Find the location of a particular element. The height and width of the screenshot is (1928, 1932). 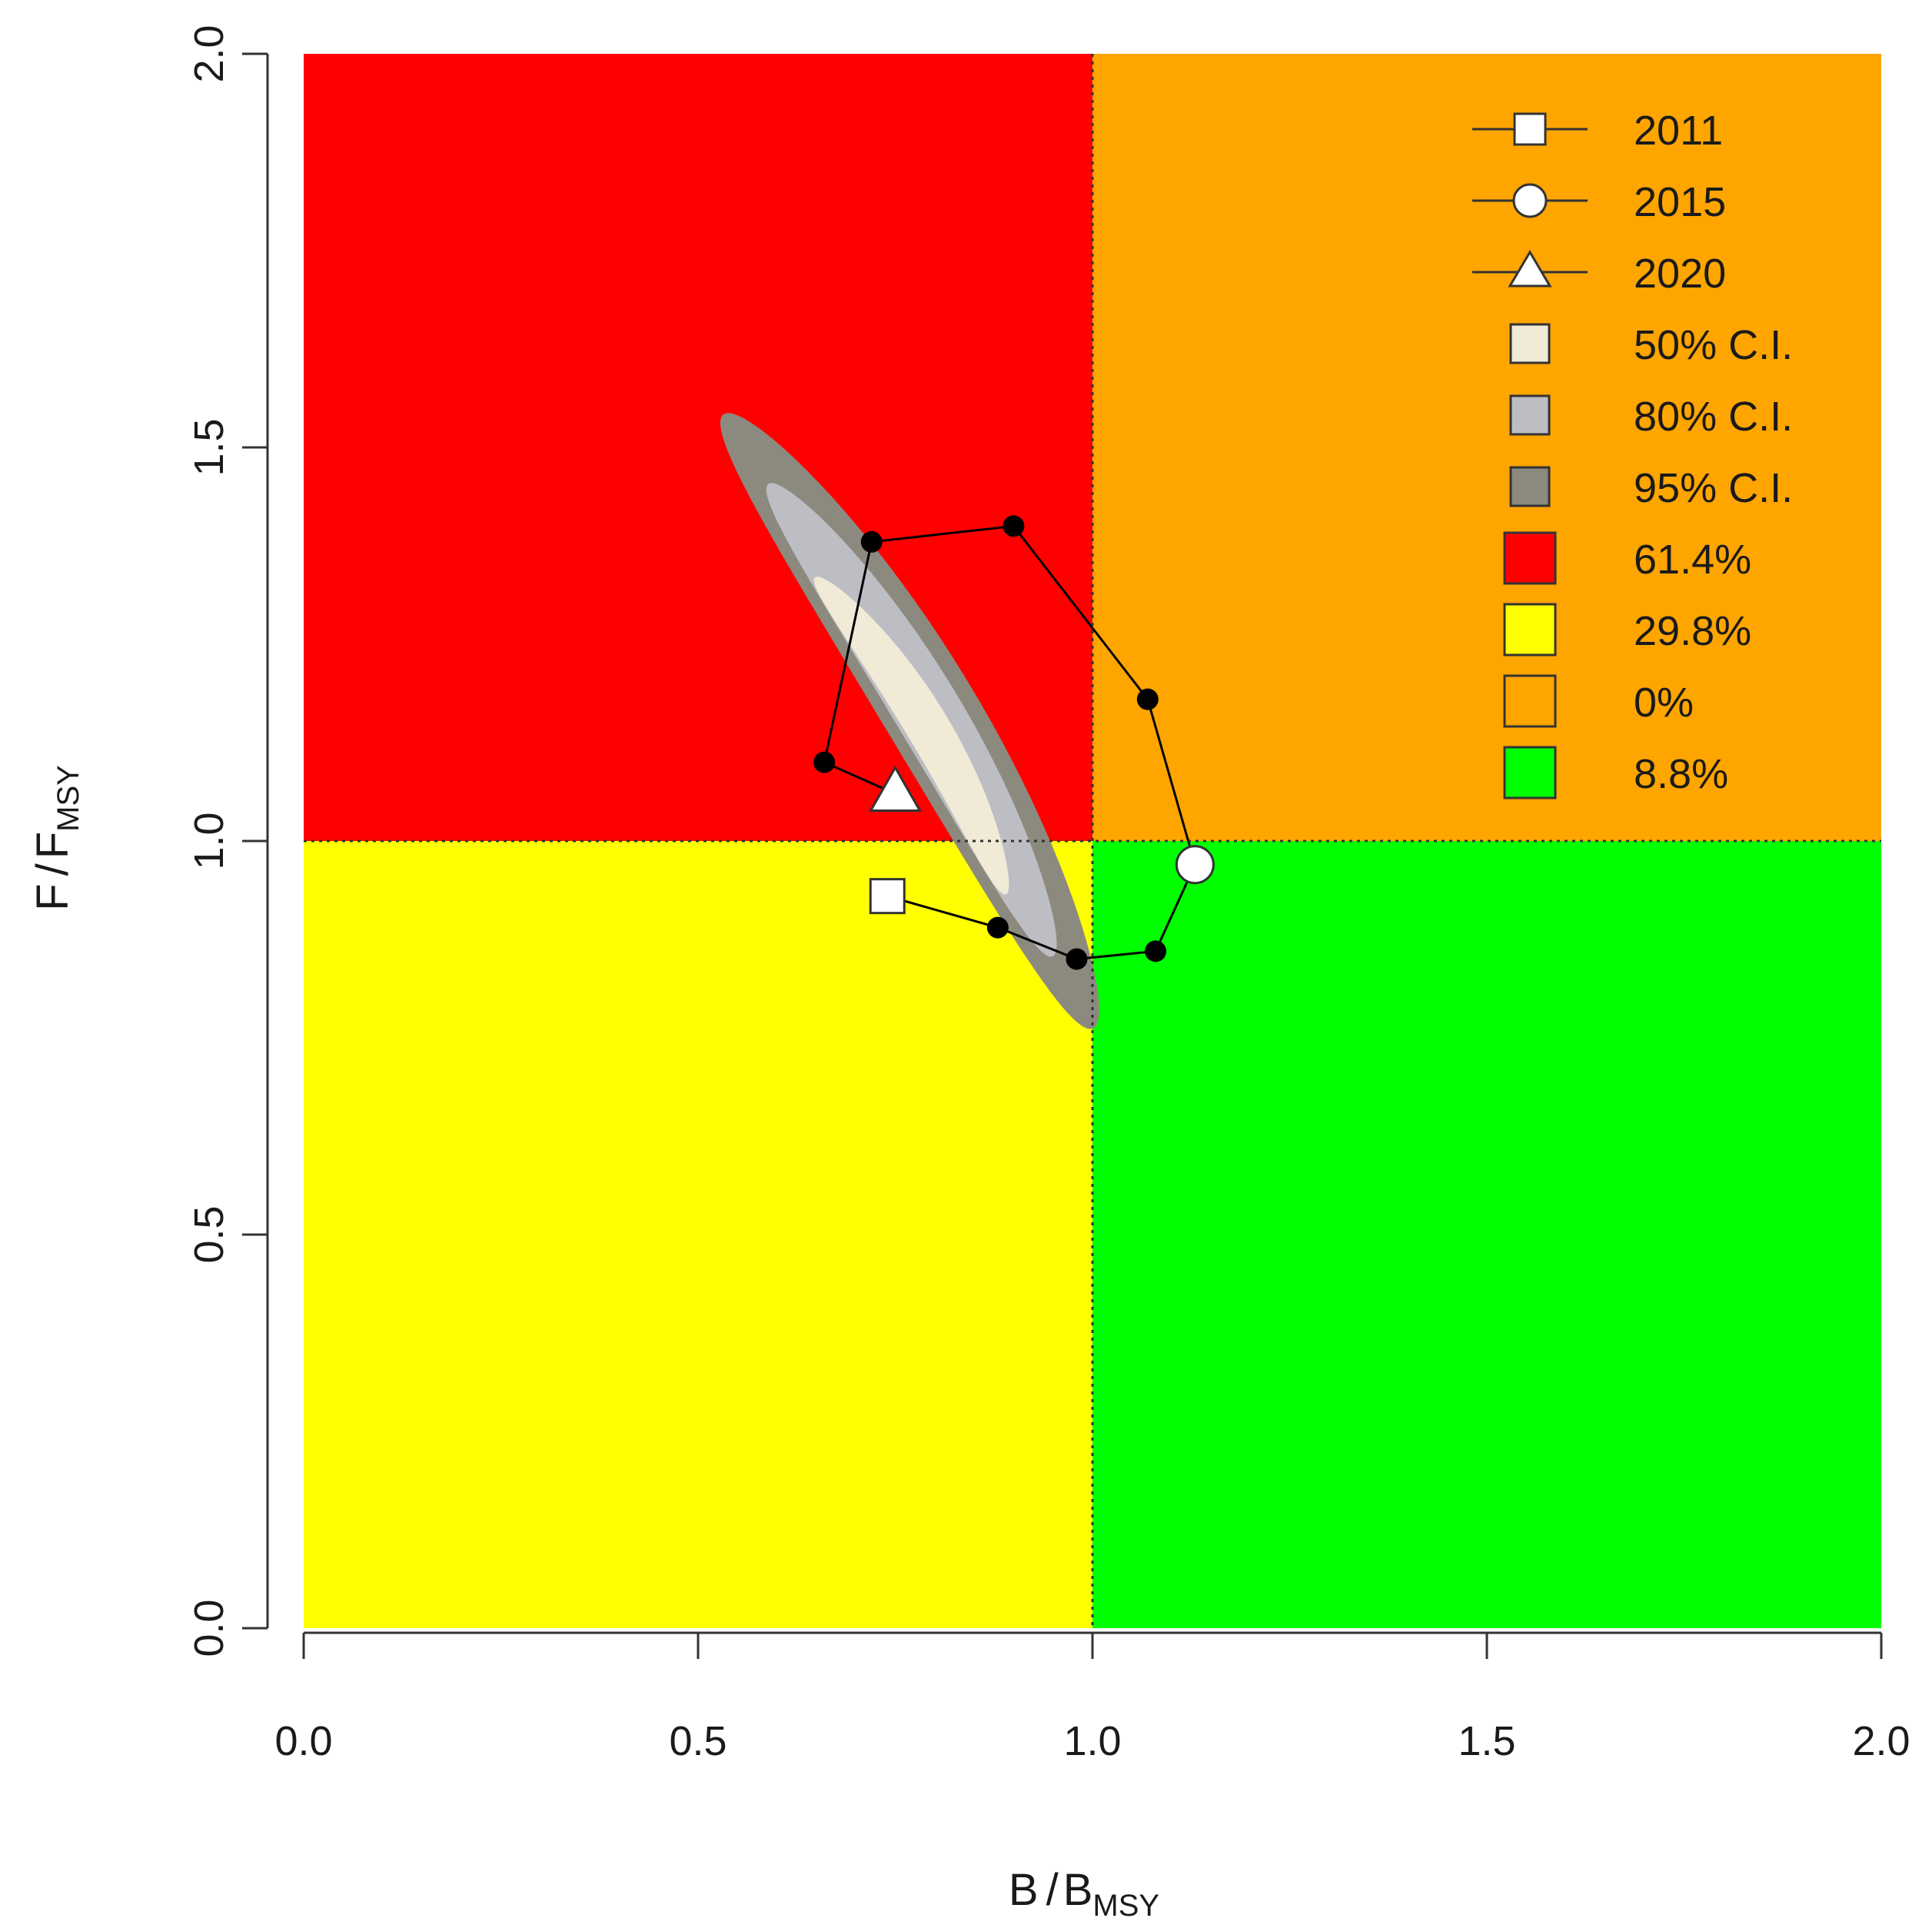

y-tick-label-4: 2.0 is located at coordinates (209, 53).